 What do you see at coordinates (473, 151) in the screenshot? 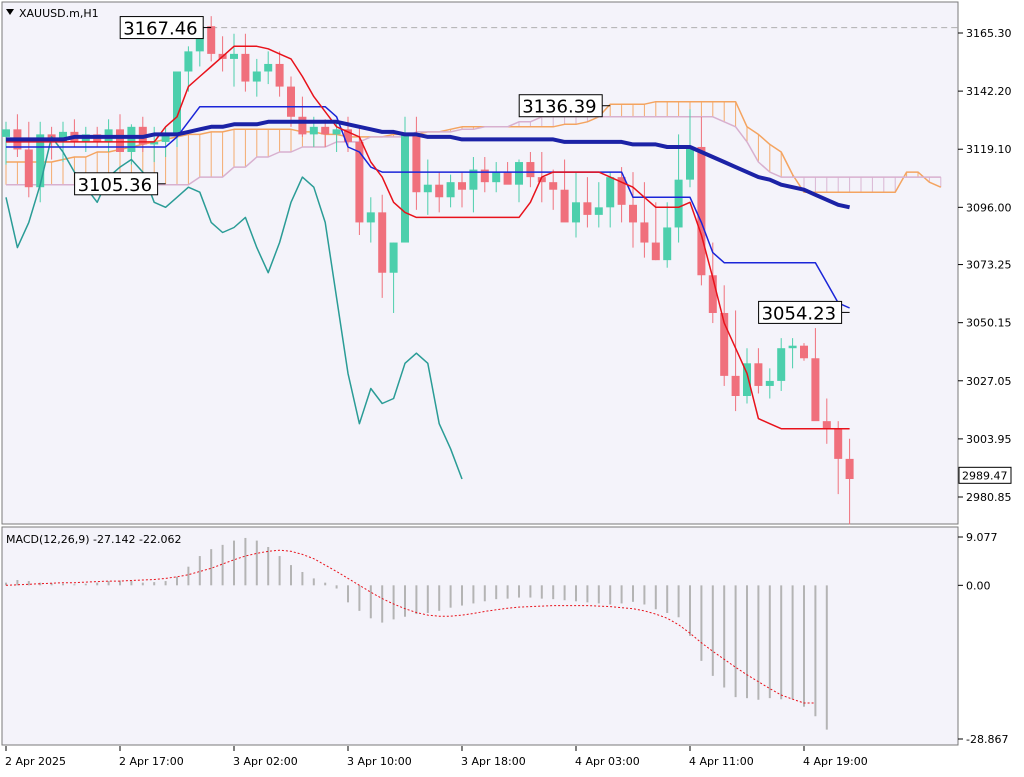
I see `senkou-span-b-line` at bounding box center [473, 151].